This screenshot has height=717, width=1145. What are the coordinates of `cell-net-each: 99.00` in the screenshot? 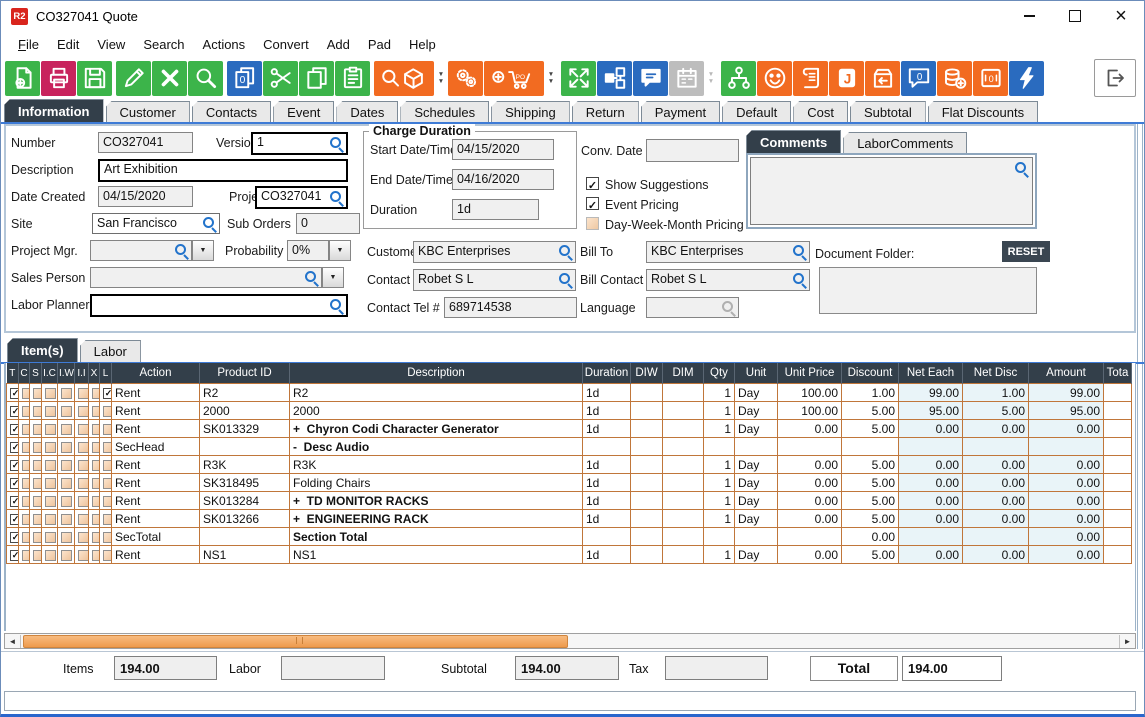 It's located at (930, 392).